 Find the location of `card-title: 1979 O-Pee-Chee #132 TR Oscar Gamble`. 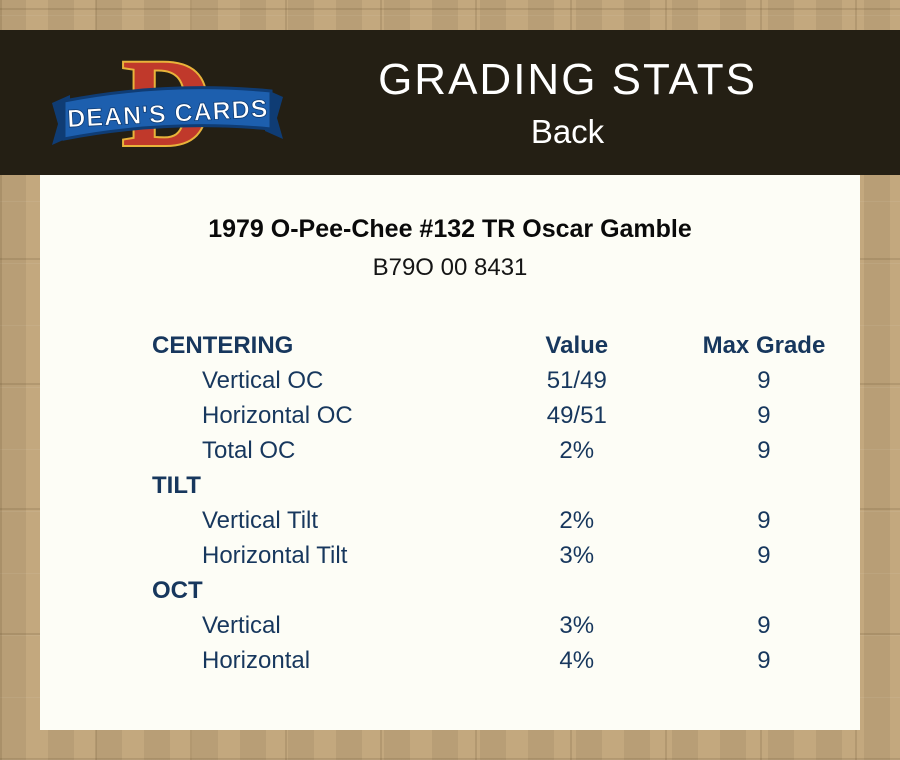

card-title: 1979 O-Pee-Chee #132 TR Oscar Gamble is located at coordinates (450, 229).